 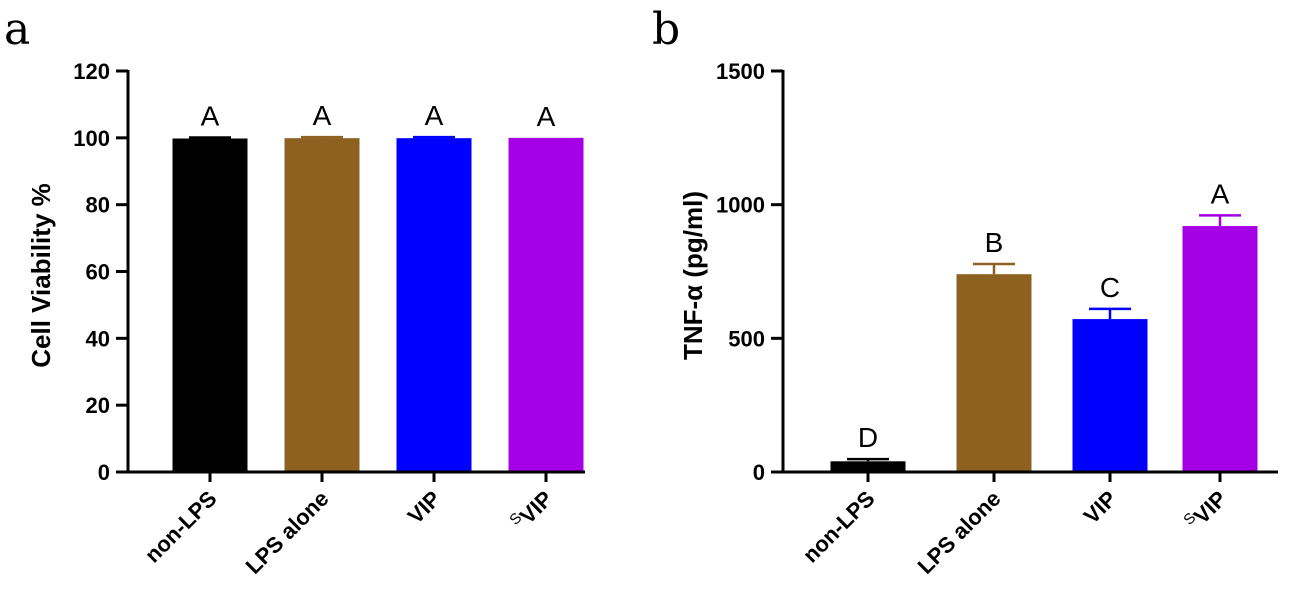 I want to click on y-tick-label: 120, so click(x=91, y=71).